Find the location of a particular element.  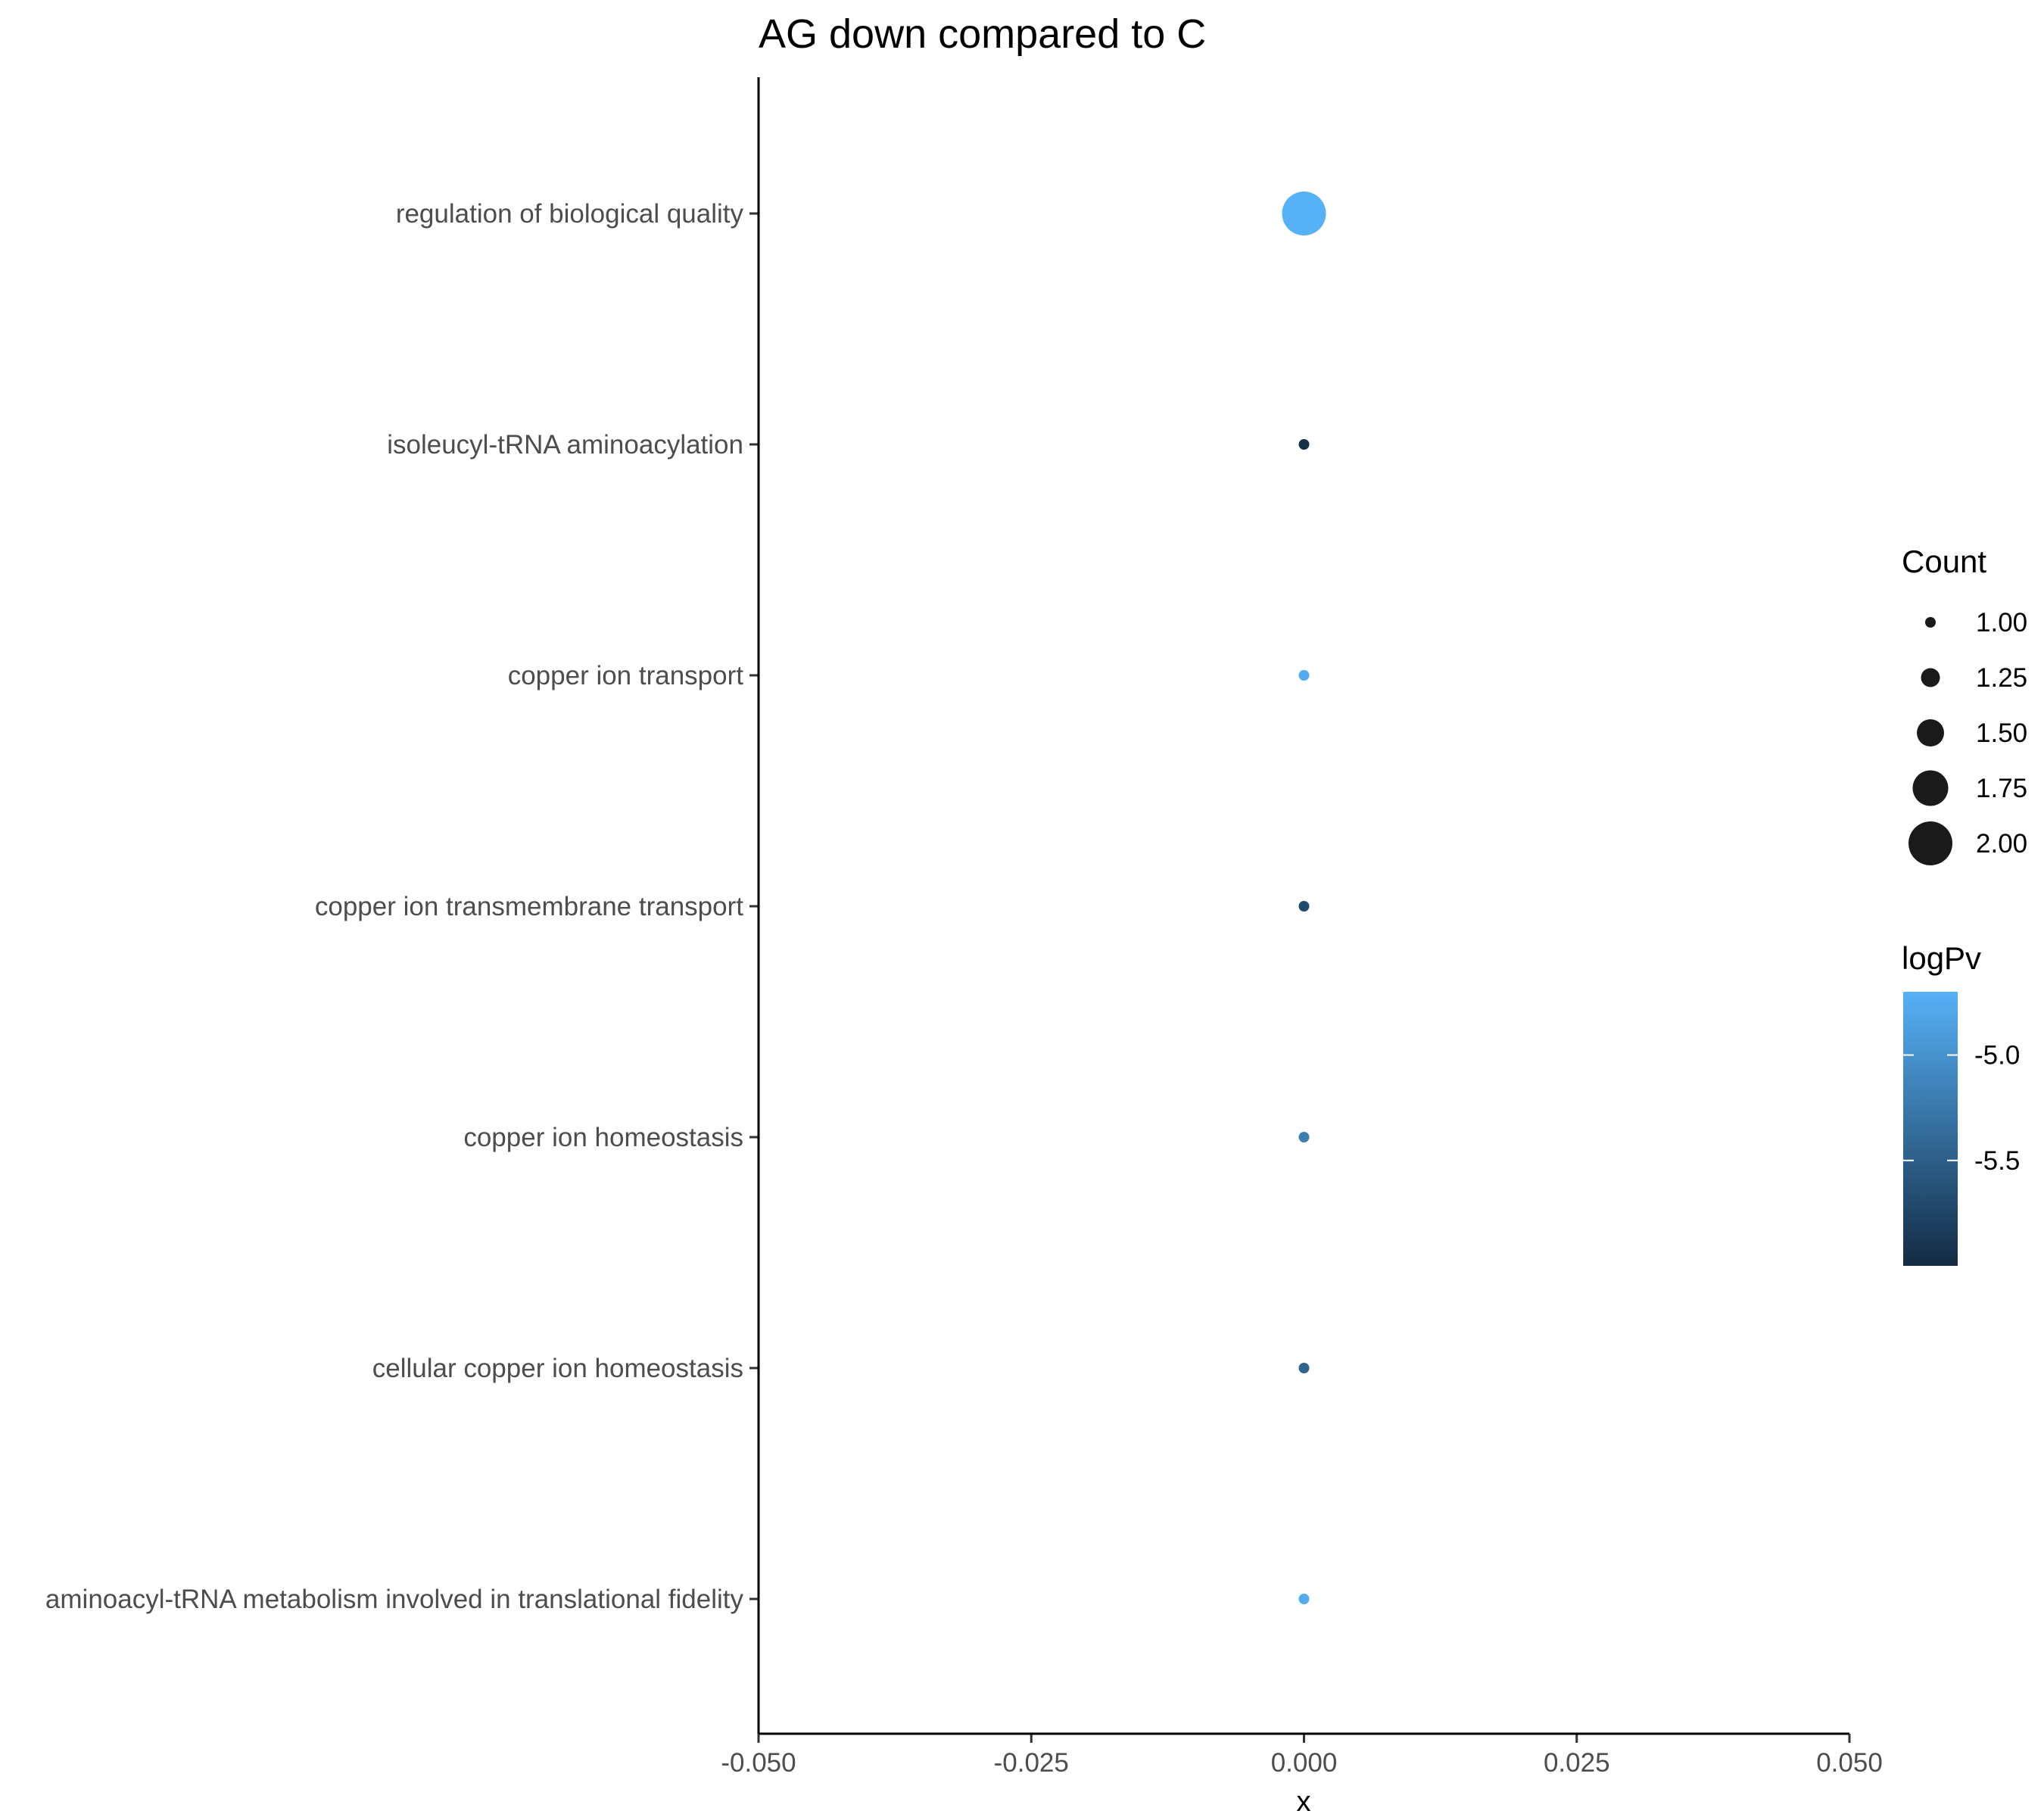

chart-title: AG down compared to C is located at coordinates (983, 34).